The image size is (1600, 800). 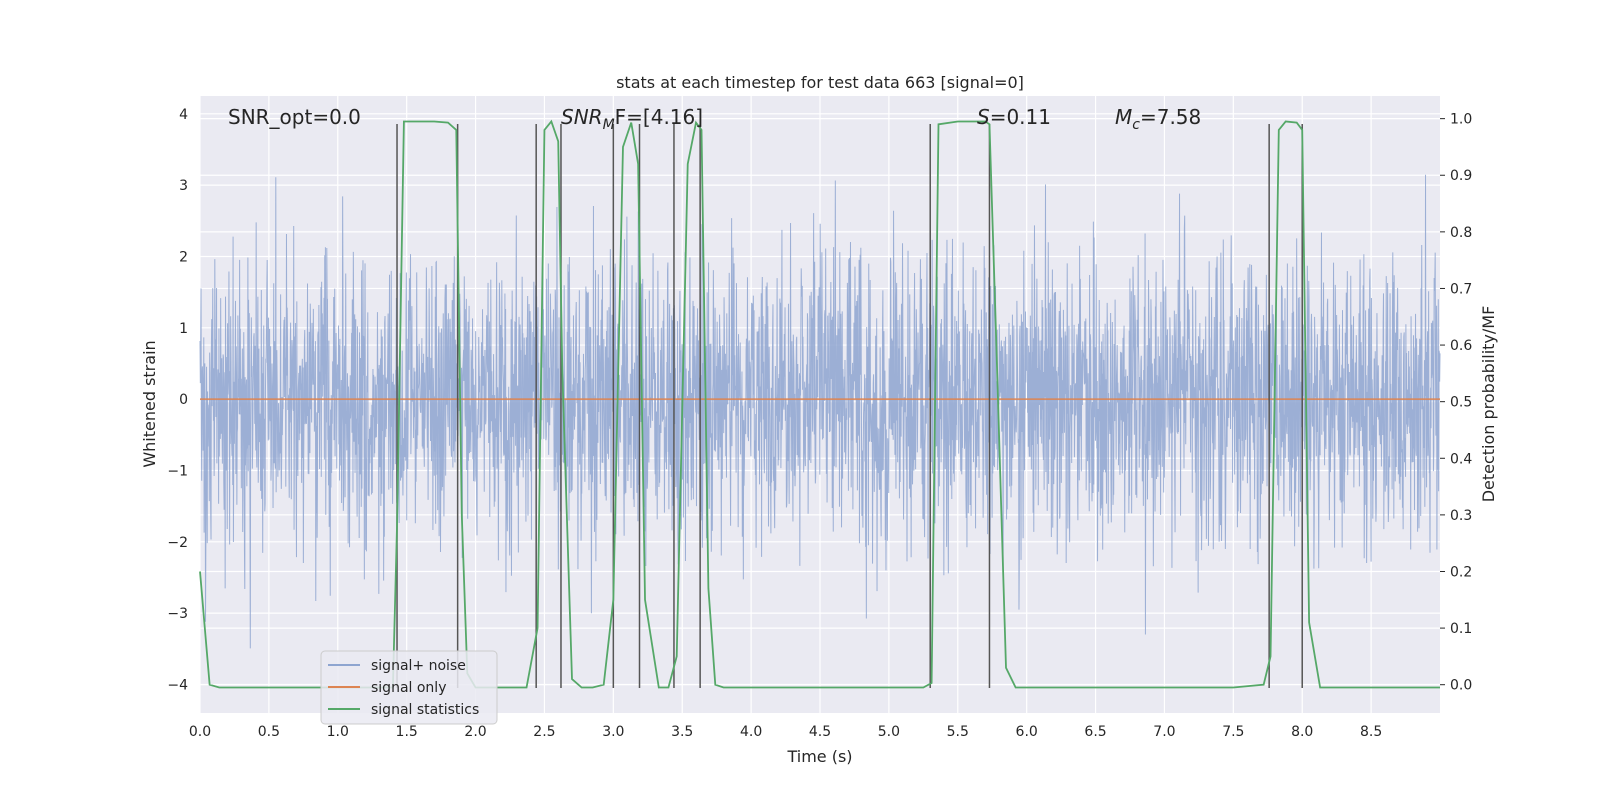 I want to click on y-tick-label: 2, so click(x=183, y=257).